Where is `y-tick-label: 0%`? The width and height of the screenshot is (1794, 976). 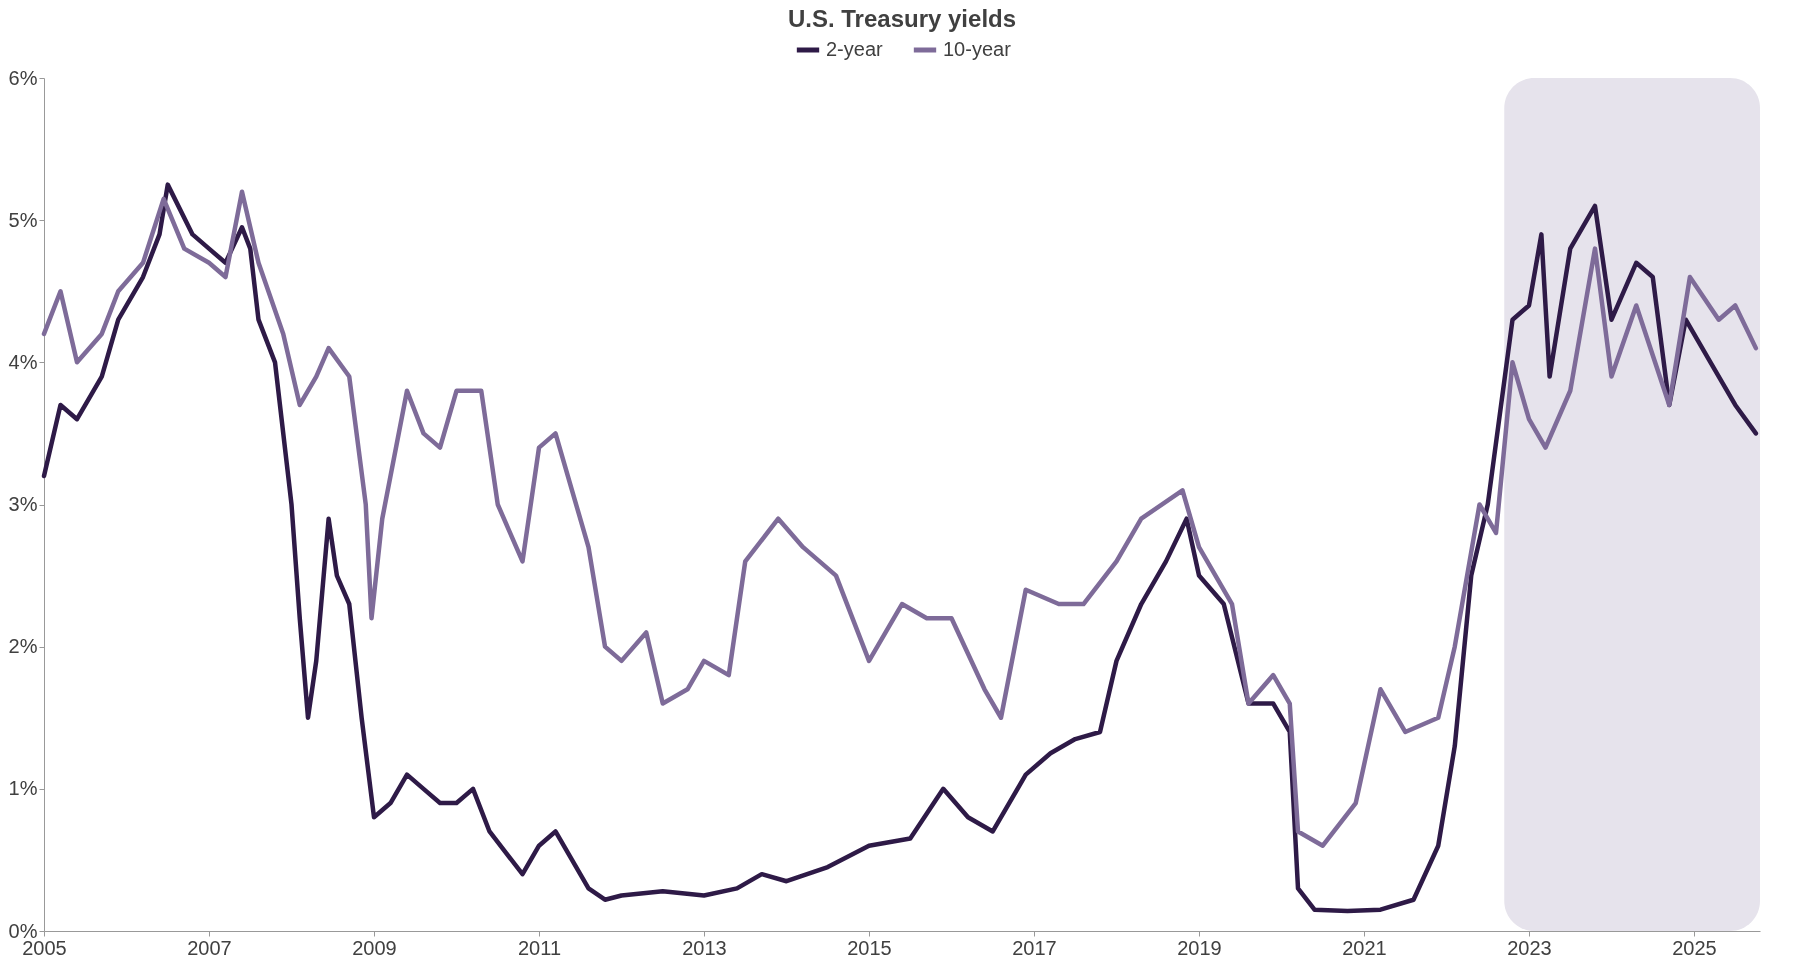
y-tick-label: 0% is located at coordinates (23, 930).